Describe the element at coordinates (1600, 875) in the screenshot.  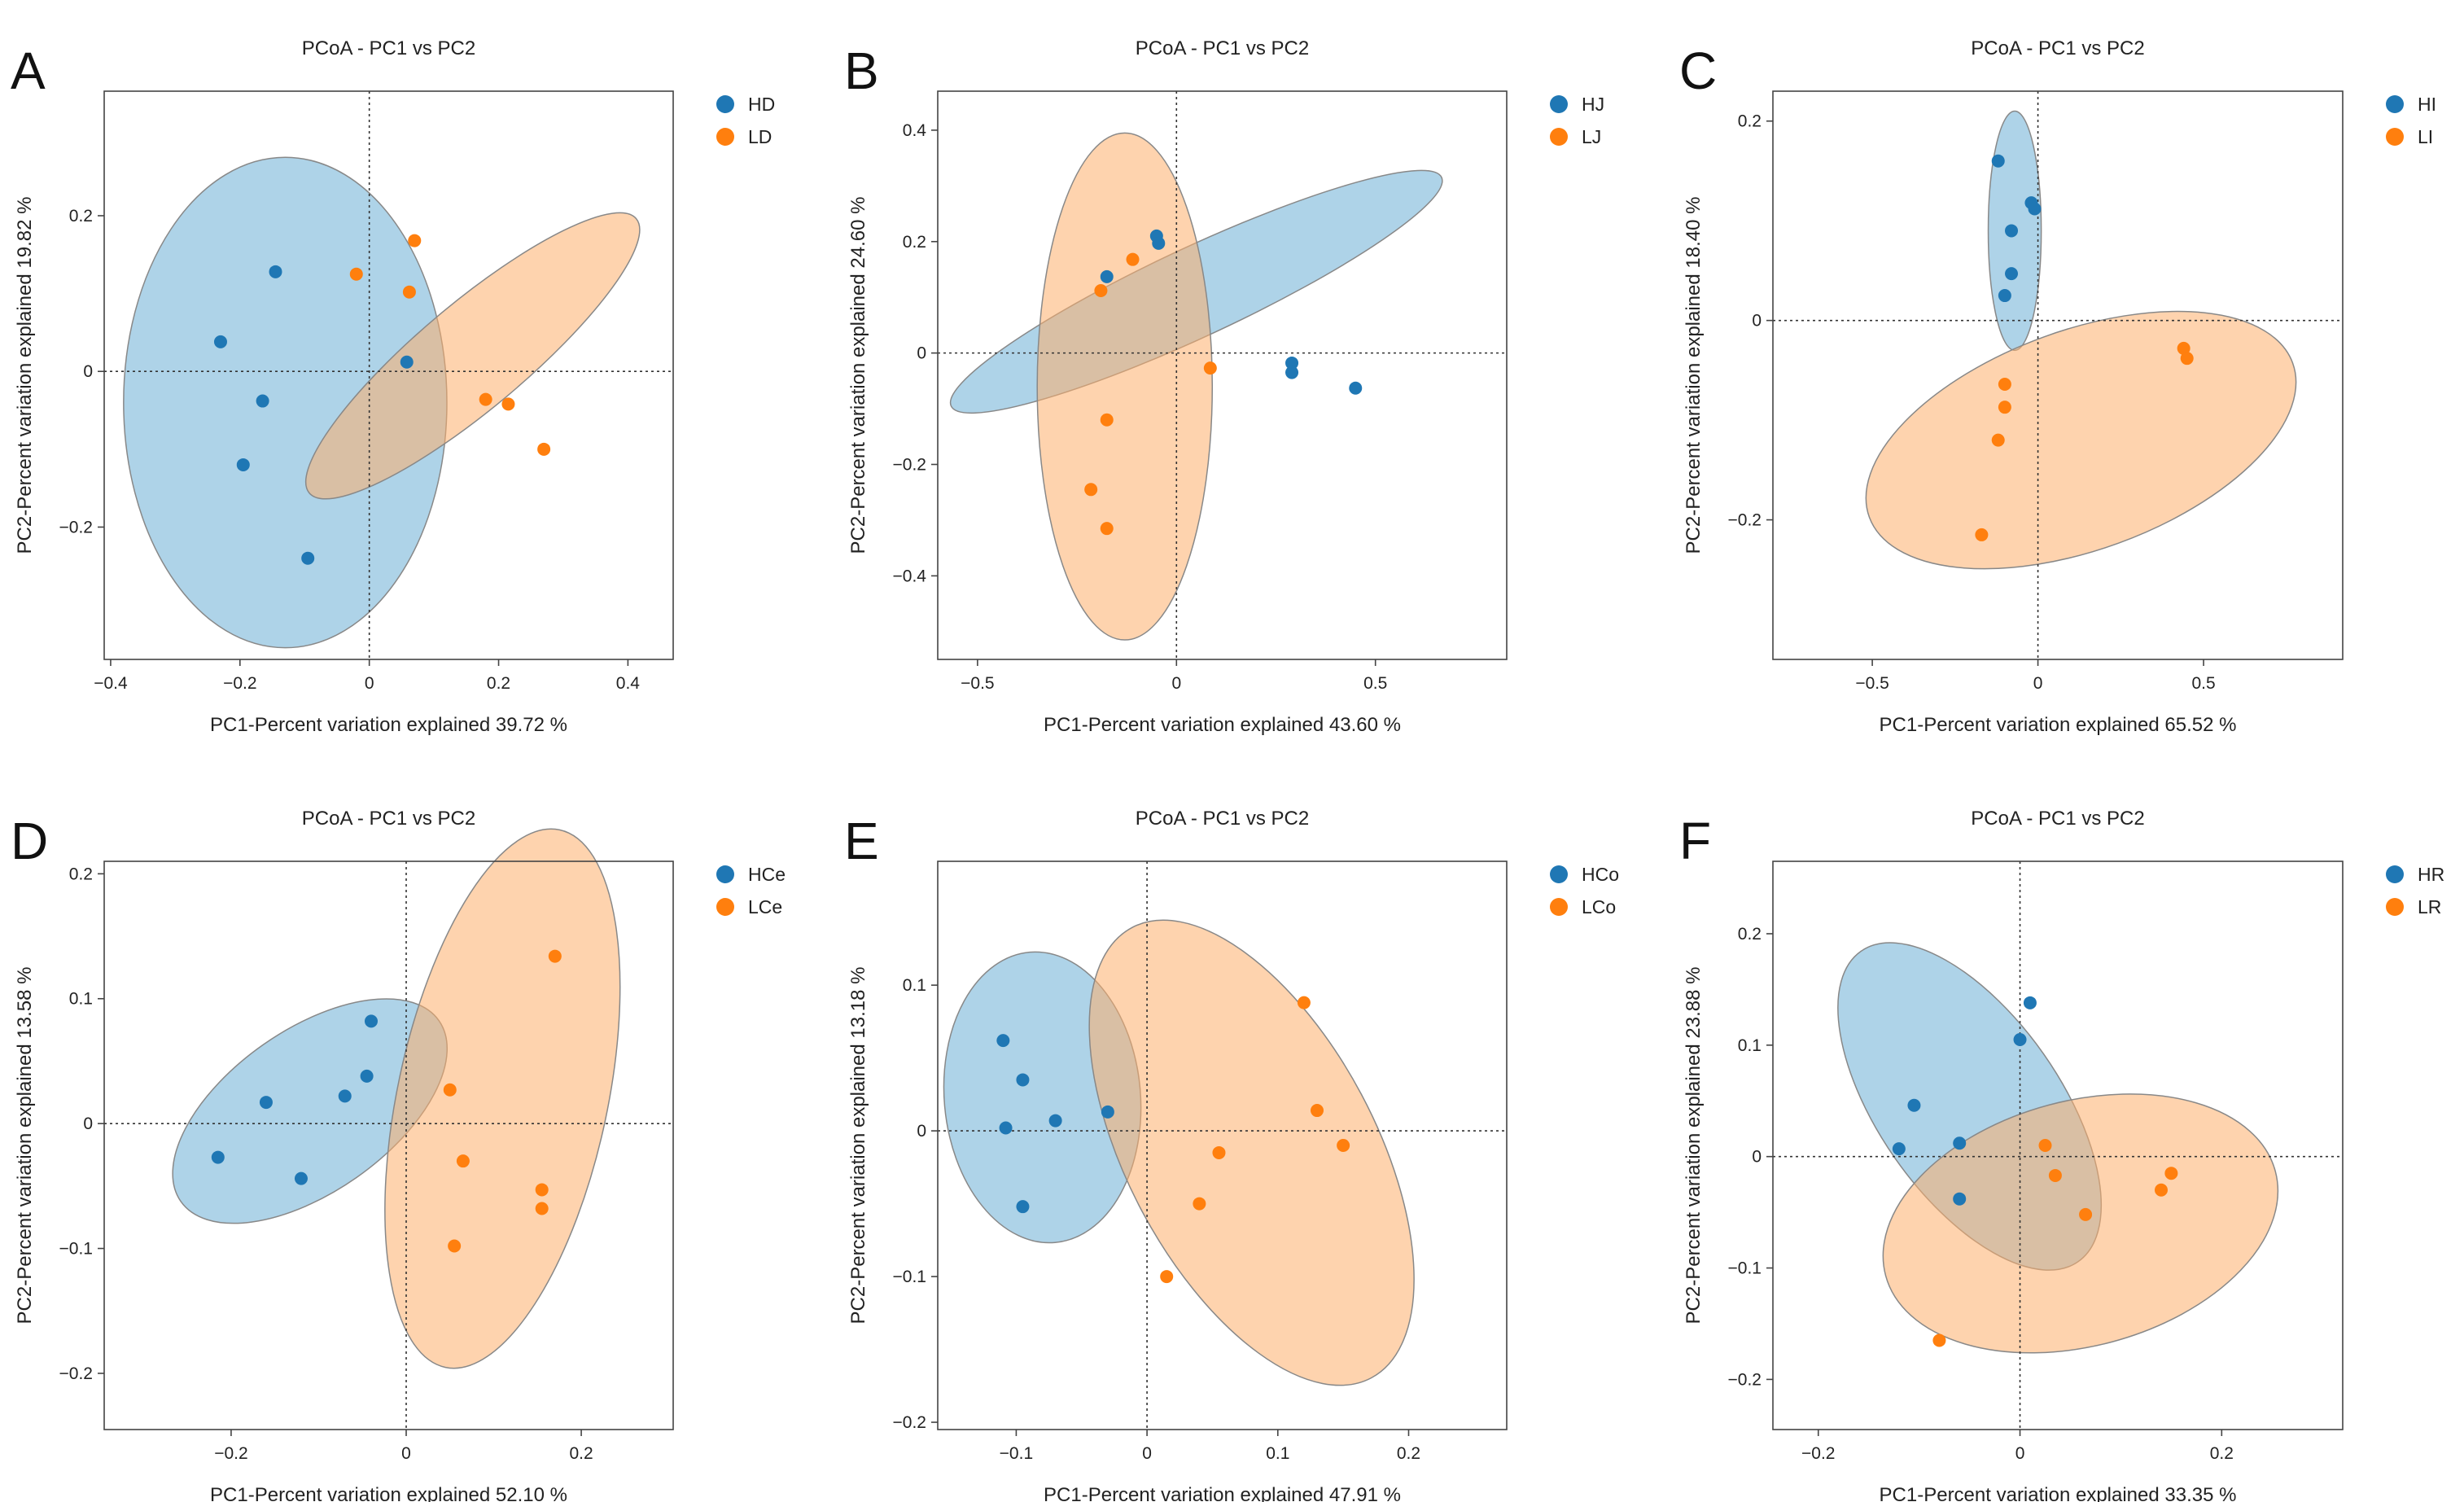
I see `legend-label-hco: HCo` at that location.